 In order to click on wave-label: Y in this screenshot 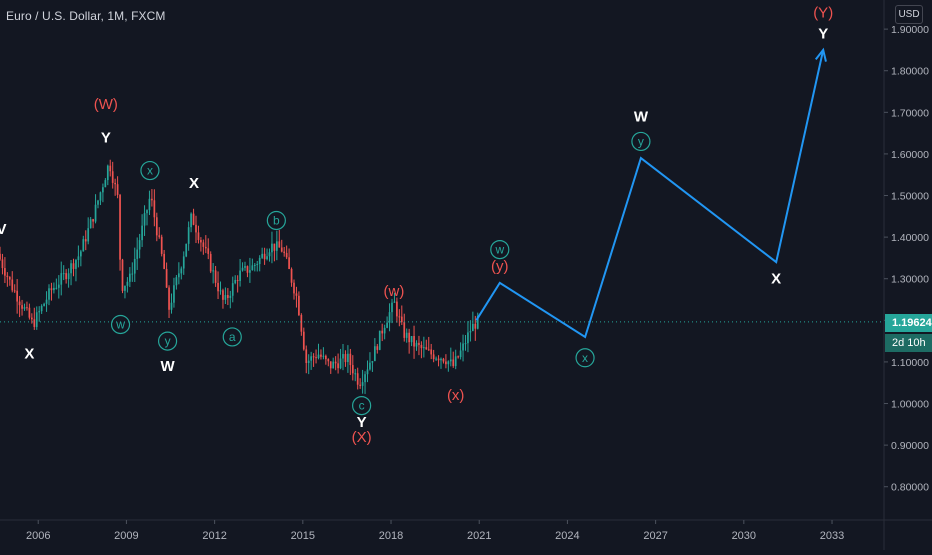, I will do `click(362, 422)`.